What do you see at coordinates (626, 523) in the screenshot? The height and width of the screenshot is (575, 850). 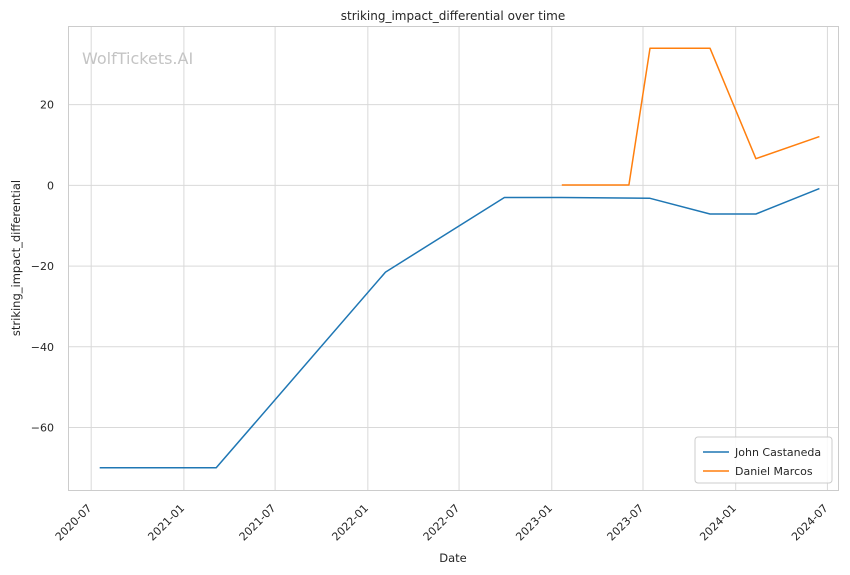 I see `x-tick-label: 2023-07` at bounding box center [626, 523].